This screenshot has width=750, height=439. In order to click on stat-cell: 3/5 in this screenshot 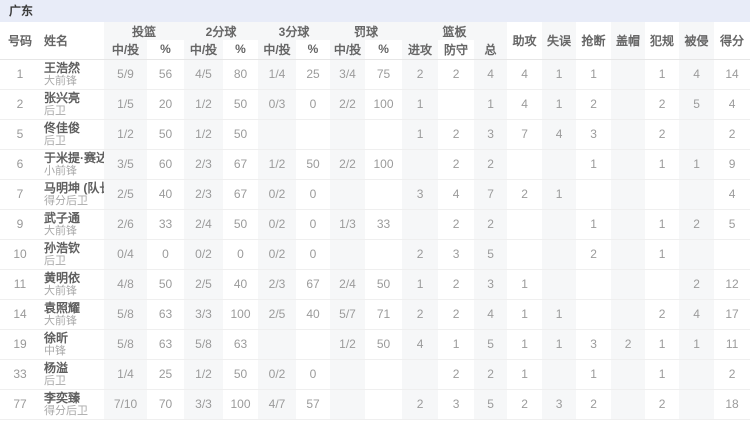, I will do `click(125, 164)`.